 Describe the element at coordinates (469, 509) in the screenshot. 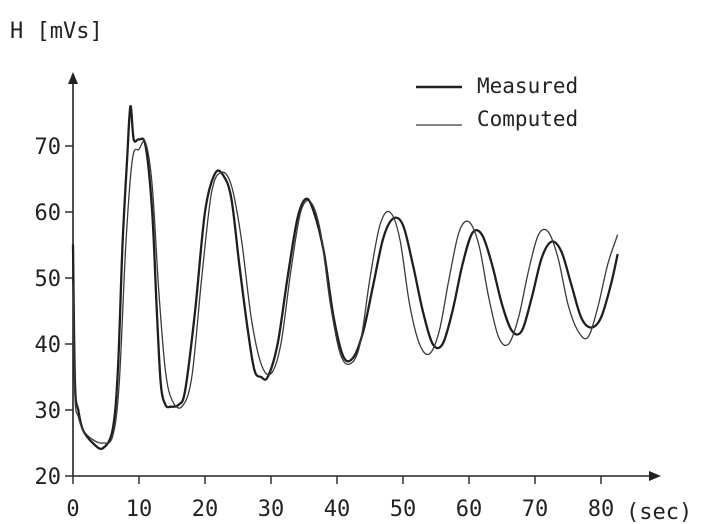

I see `x-tick-label: 60` at that location.